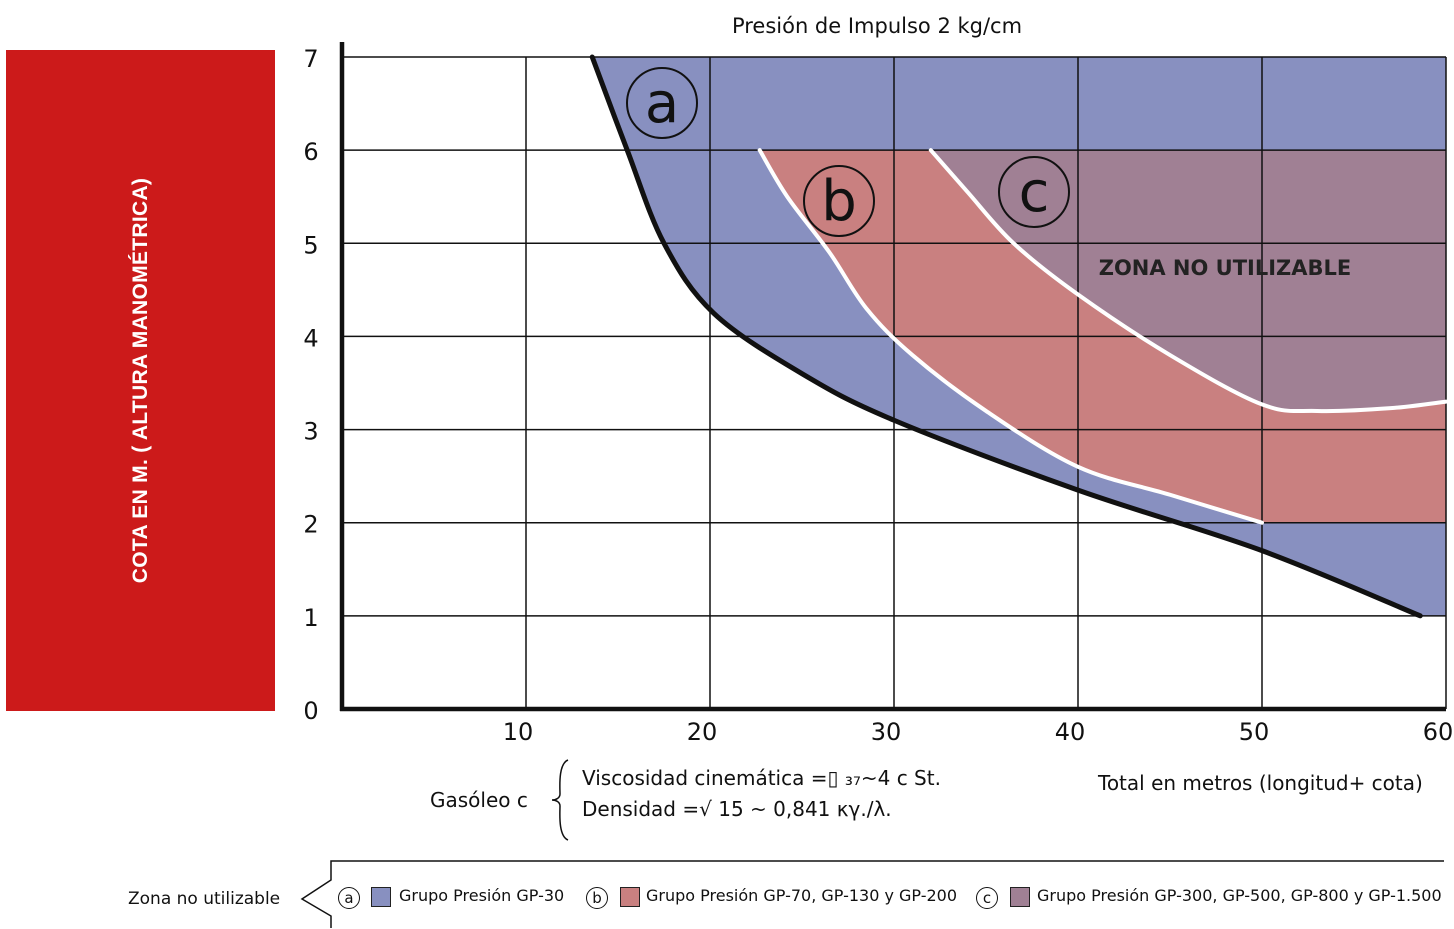 The width and height of the screenshot is (1454, 929). I want to click on x-tick-20: 20, so click(702, 732).